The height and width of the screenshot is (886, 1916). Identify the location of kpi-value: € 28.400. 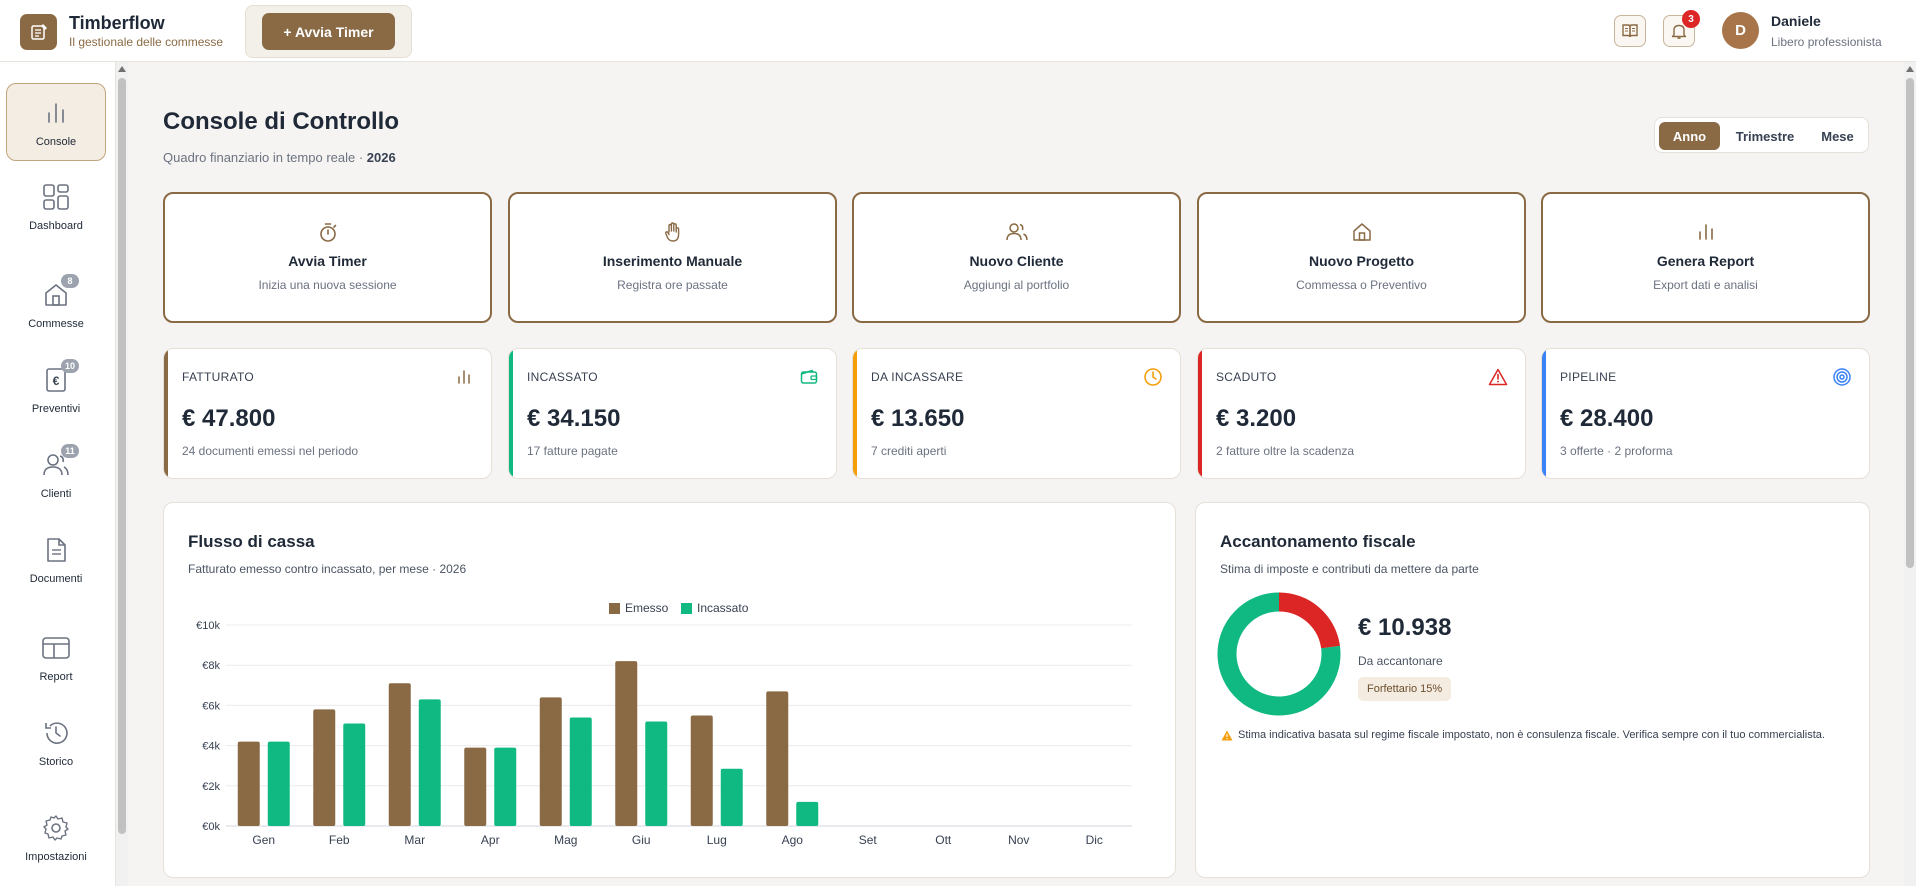
(1607, 418).